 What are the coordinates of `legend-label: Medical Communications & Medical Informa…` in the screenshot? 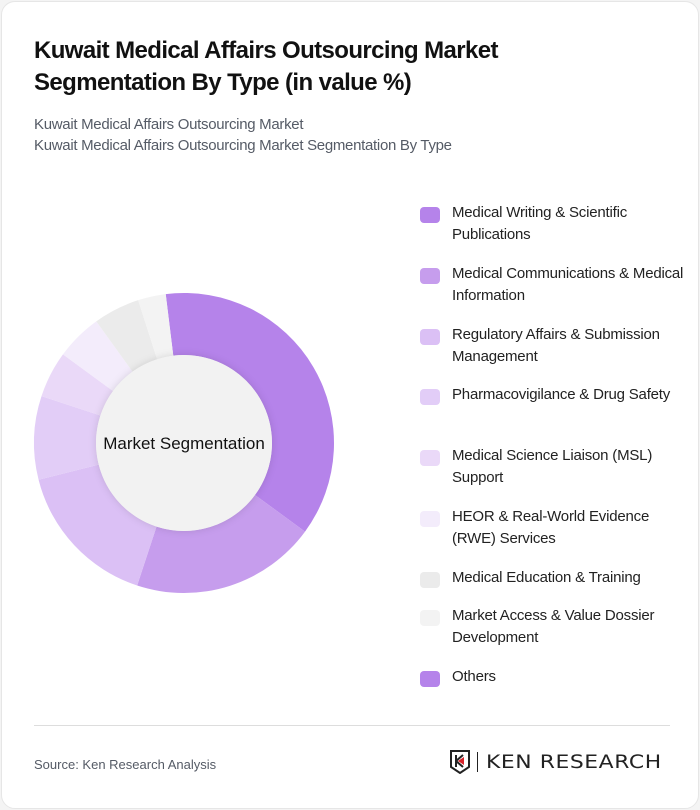 It's located at (568, 284).